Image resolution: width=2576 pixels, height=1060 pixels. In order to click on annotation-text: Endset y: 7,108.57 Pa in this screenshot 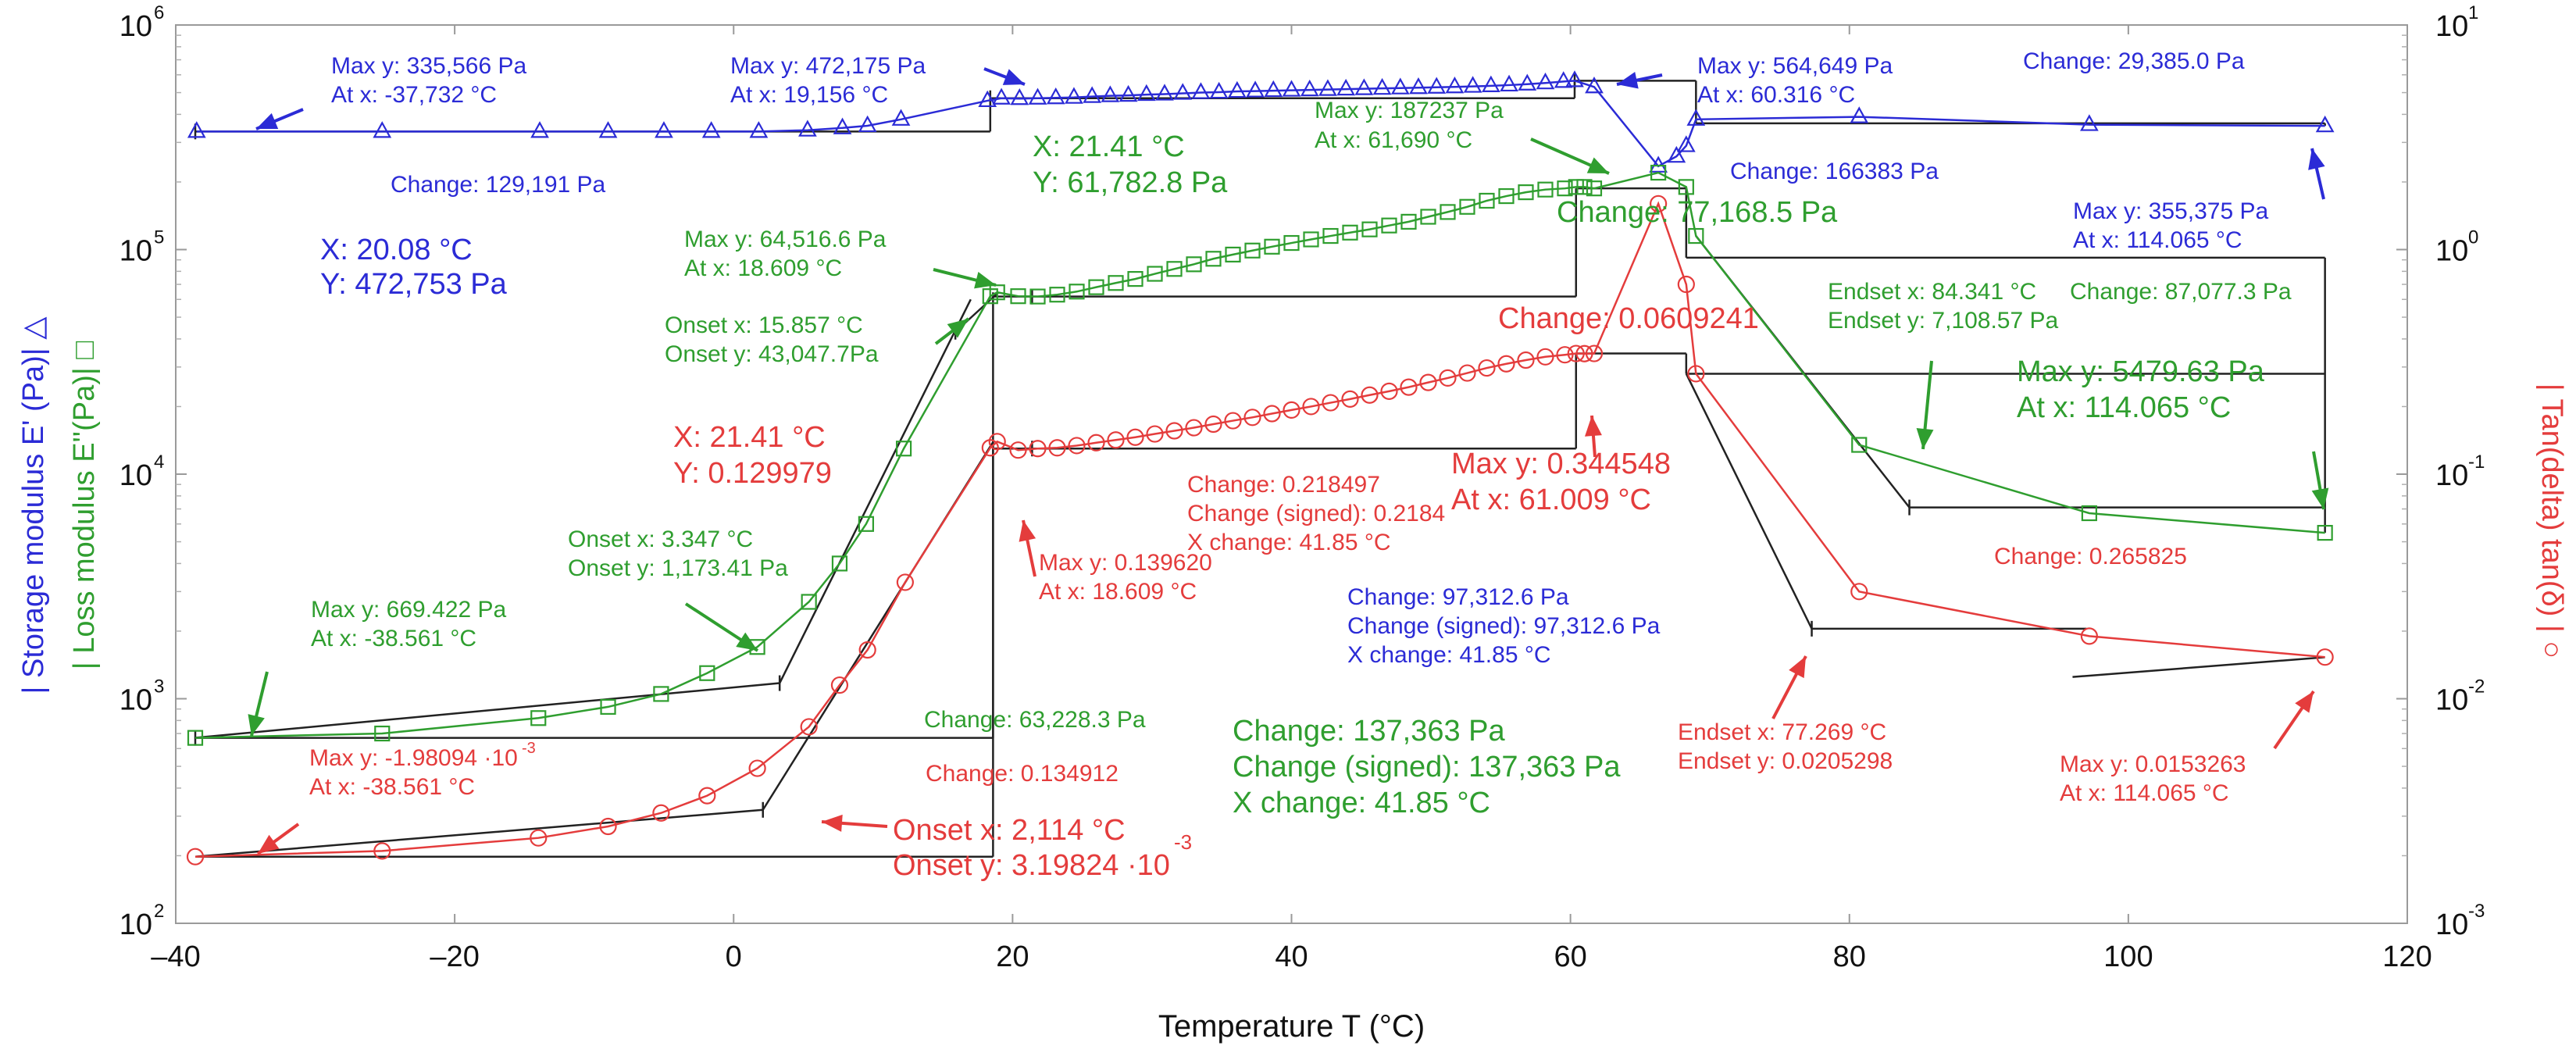, I will do `click(1943, 321)`.